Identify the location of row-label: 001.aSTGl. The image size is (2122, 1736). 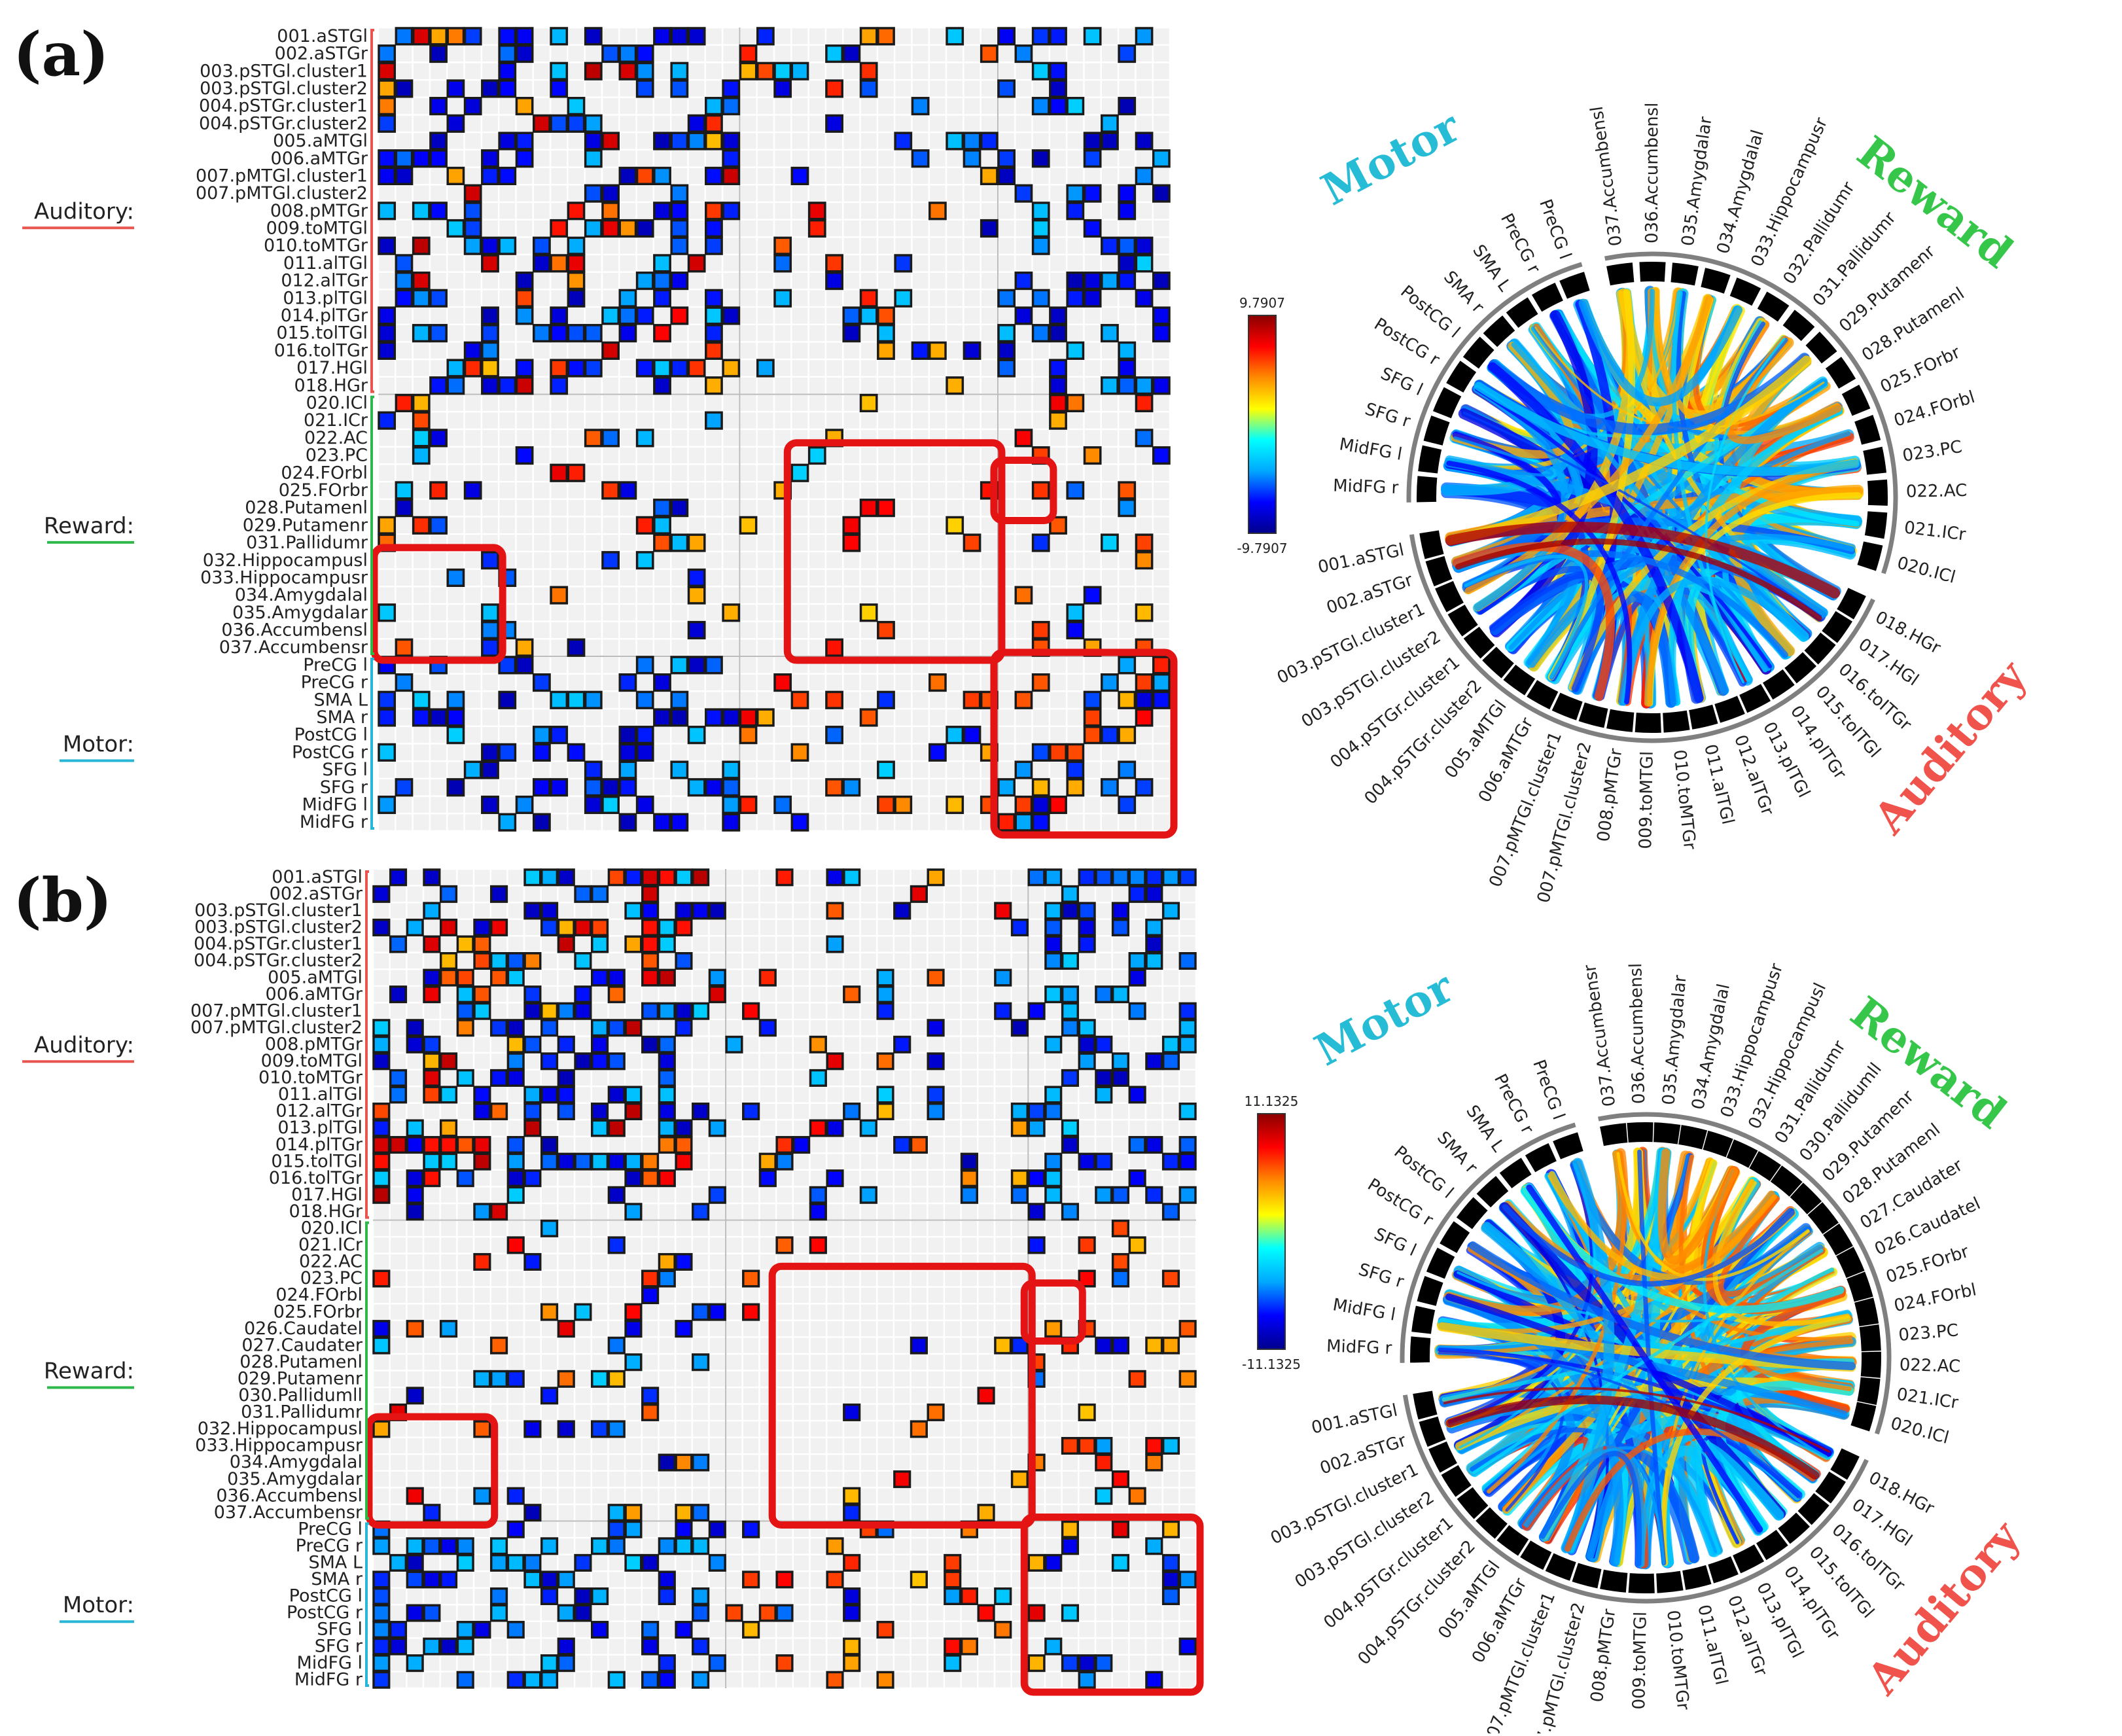
(317, 877).